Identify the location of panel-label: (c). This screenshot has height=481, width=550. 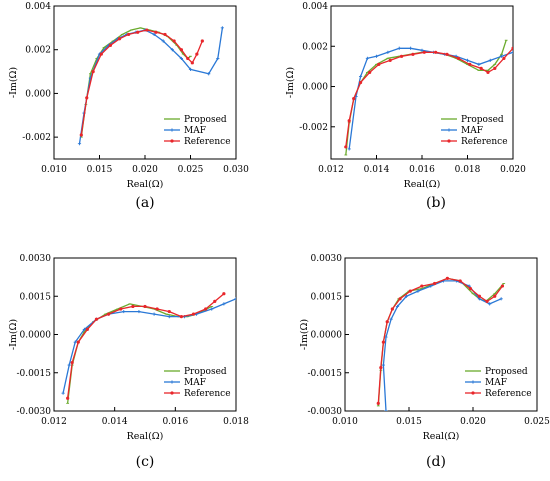
(145, 462).